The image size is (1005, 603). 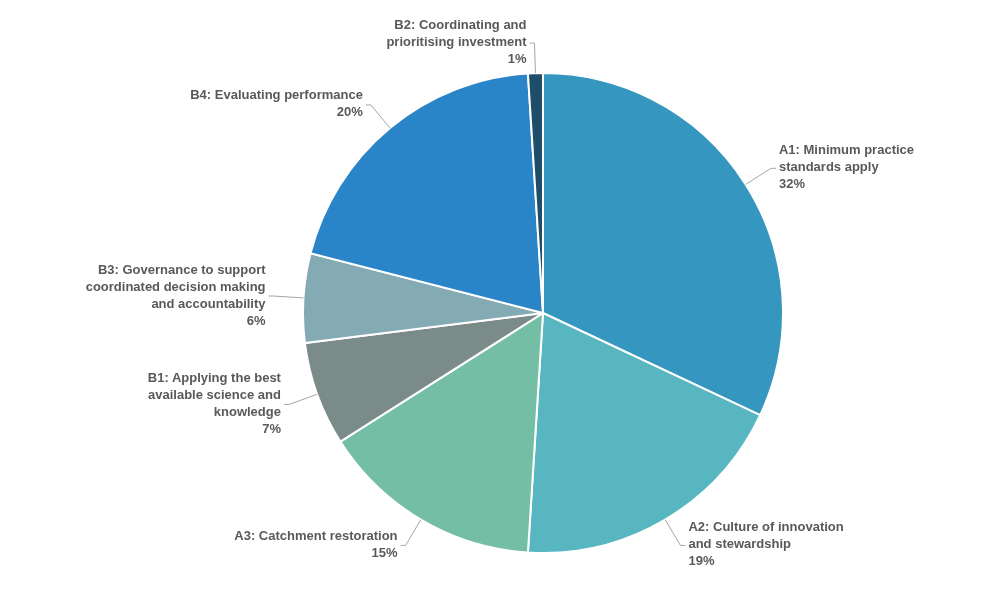 I want to click on slice-label: A2: Culture of innovation and stewardship, so click(x=766, y=535).